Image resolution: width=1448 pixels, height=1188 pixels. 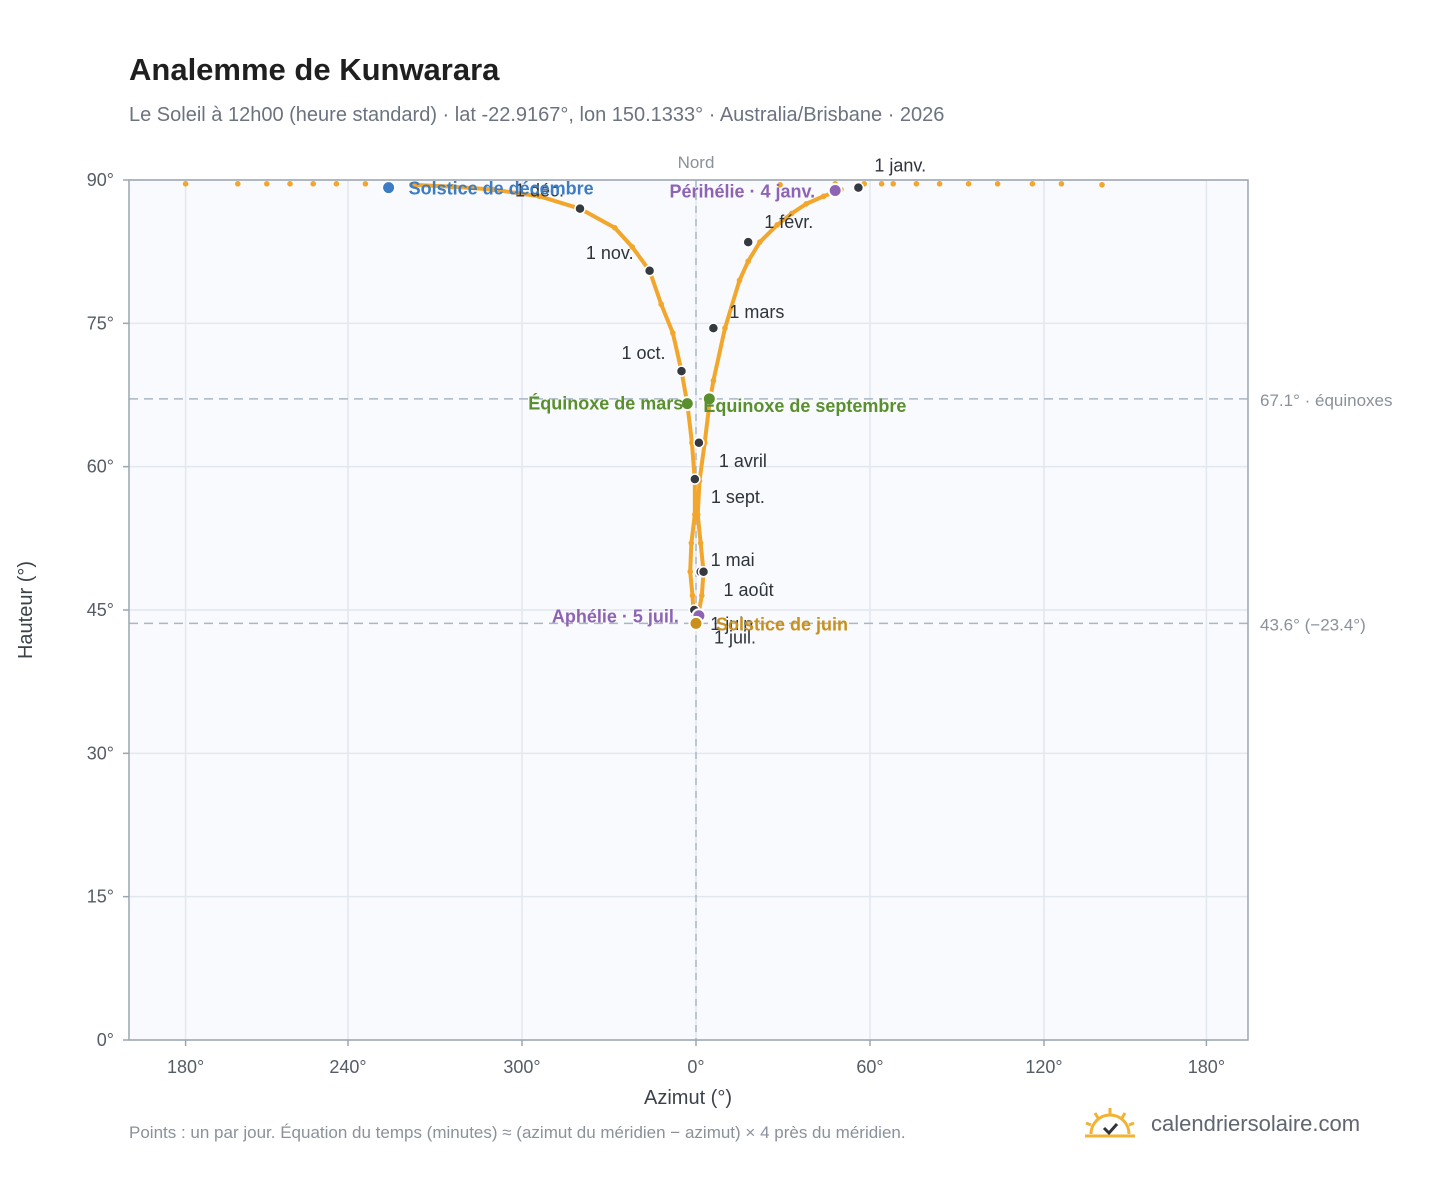 I want to click on event-label: Aphélie · 5 juil., so click(x=615, y=617).